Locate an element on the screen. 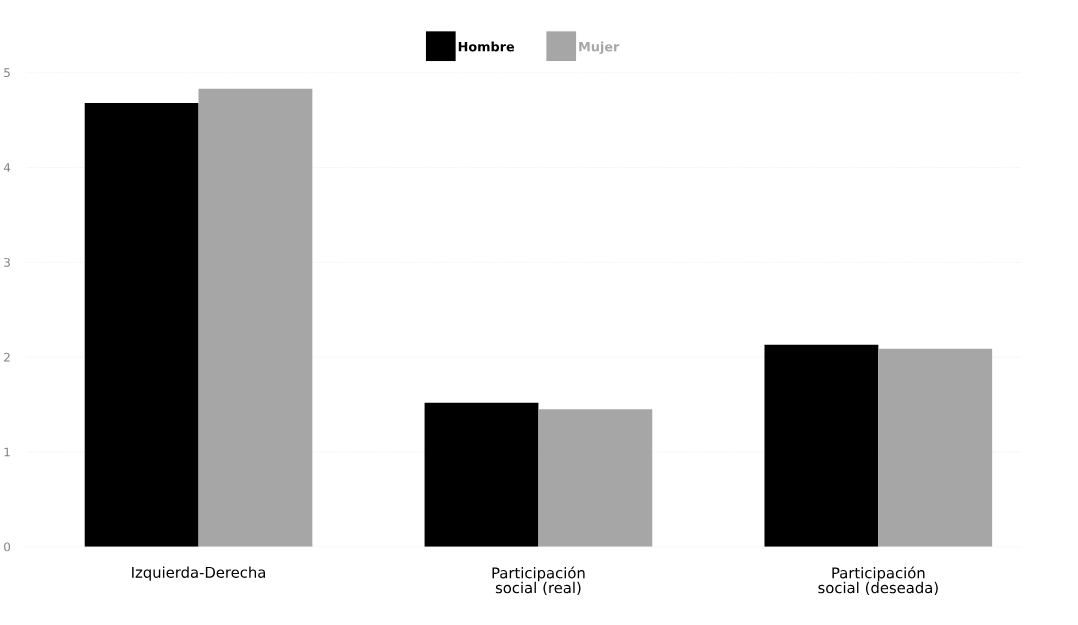 This screenshot has height=625, width=1078. x-tick-label: Izquierda-Derecha is located at coordinates (199, 573).